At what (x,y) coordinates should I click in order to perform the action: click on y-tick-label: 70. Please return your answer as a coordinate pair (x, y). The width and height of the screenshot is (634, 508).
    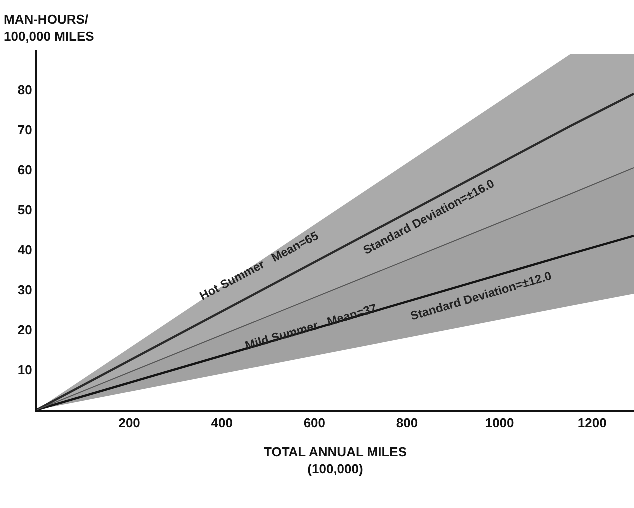
    Looking at the image, I should click on (25, 130).